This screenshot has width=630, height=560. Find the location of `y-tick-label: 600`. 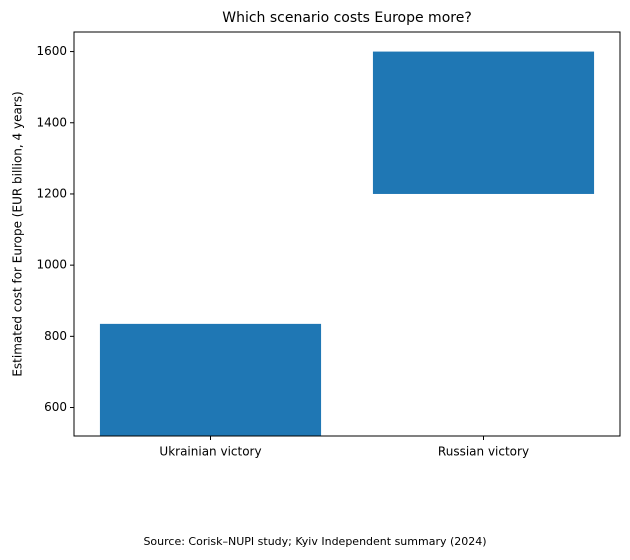

y-tick-label: 600 is located at coordinates (55, 407).